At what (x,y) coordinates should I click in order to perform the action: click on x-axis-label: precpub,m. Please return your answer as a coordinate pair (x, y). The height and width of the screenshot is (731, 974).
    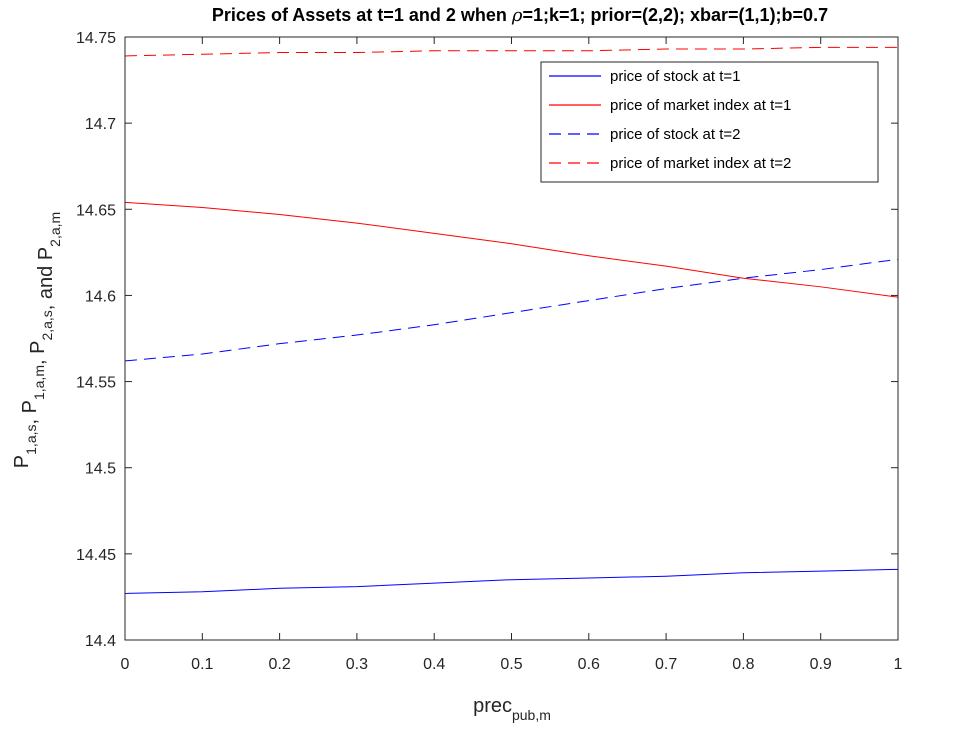
    Looking at the image, I should click on (512, 709).